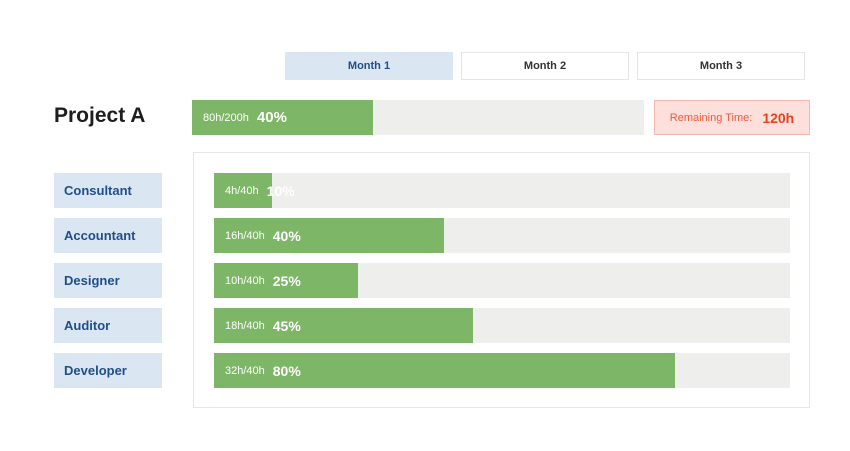 Image resolution: width=850 pixels, height=451 pixels. Describe the element at coordinates (108, 280) in the screenshot. I see `role-label-designer: Designer` at that location.